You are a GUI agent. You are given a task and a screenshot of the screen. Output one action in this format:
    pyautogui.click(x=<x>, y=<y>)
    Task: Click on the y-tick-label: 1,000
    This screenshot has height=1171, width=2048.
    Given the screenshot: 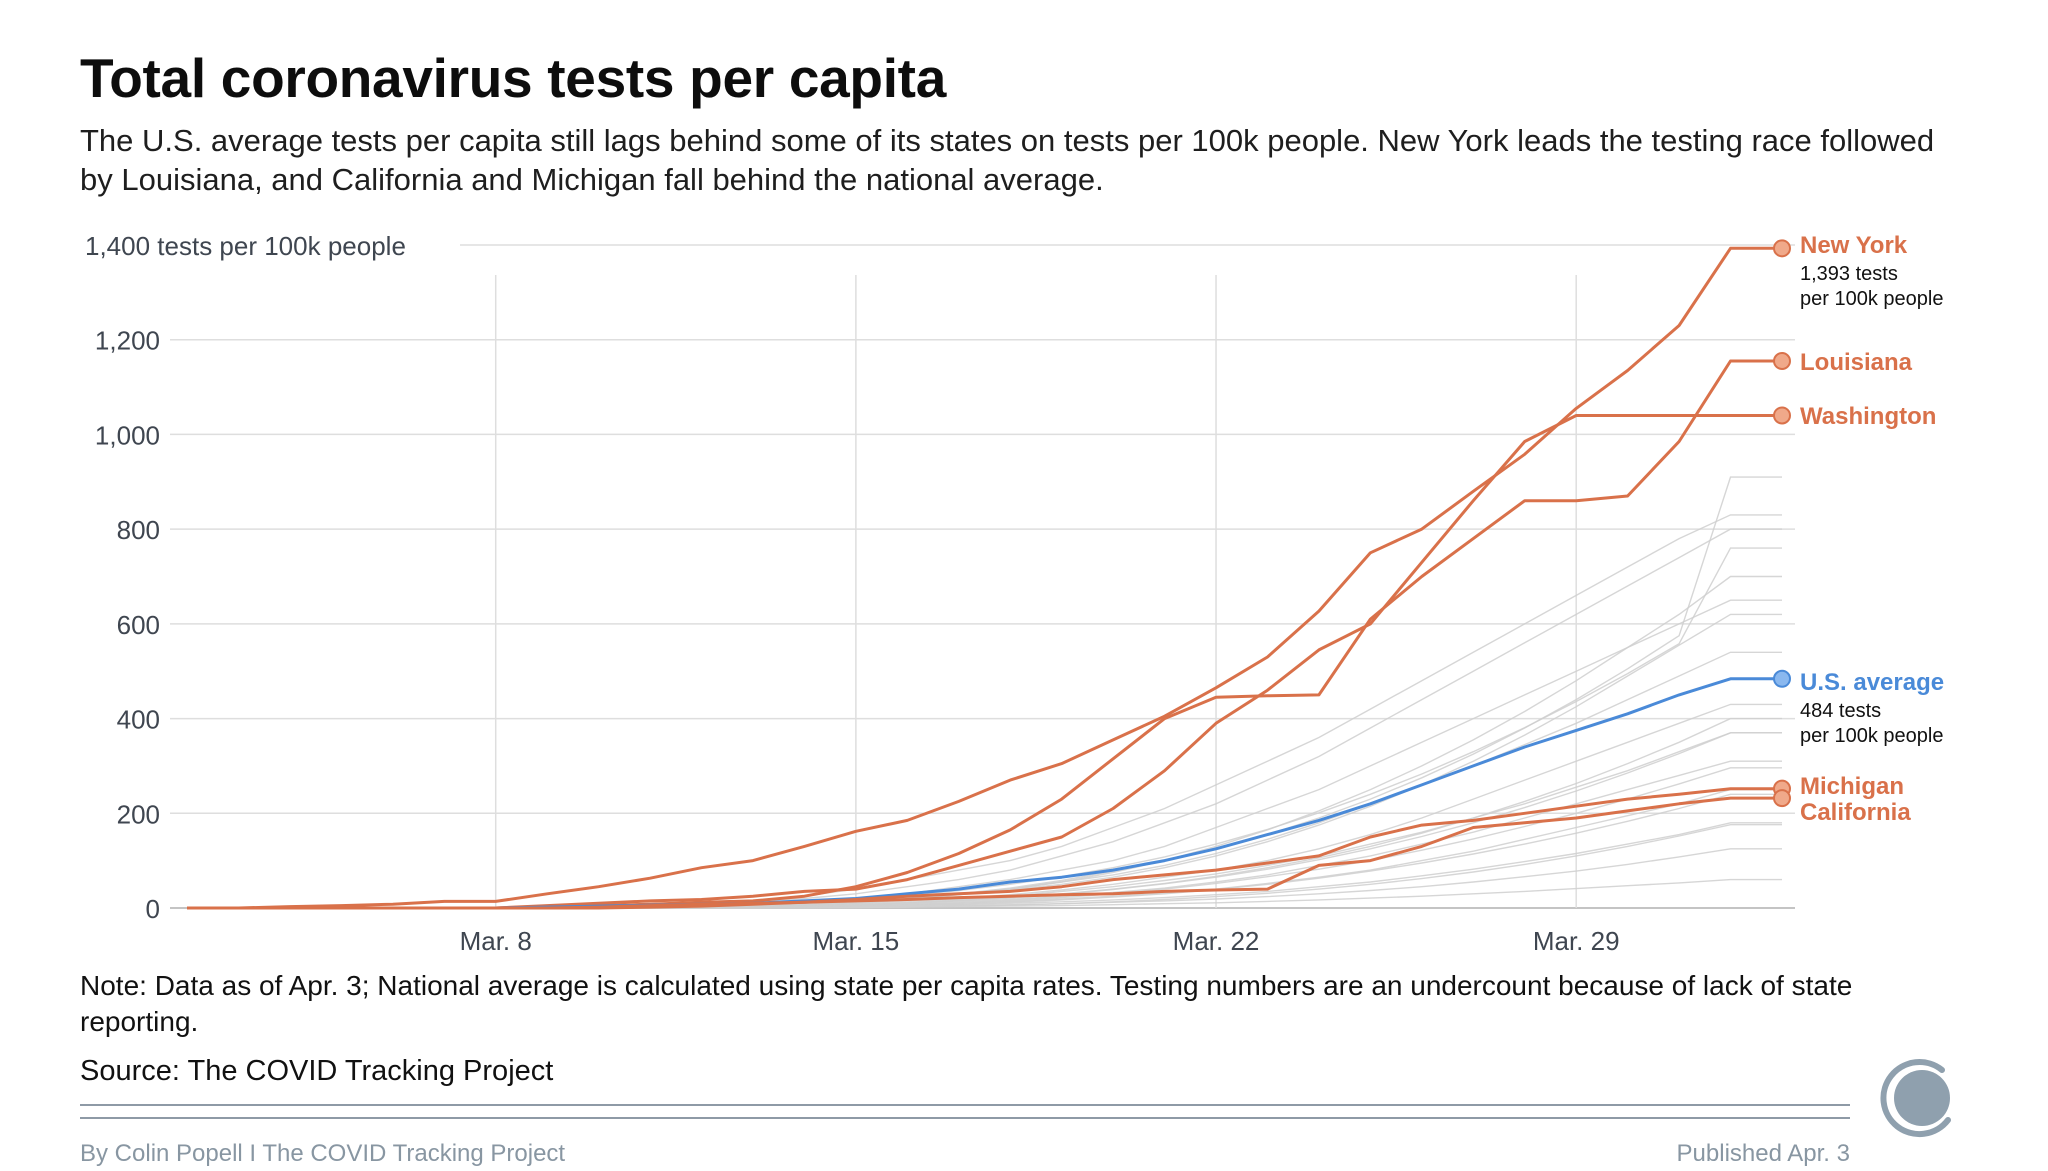 What is the action you would take?
    pyautogui.click(x=127, y=435)
    